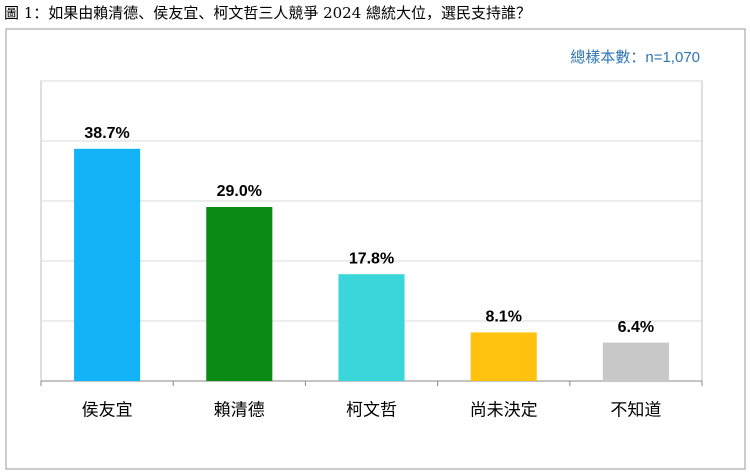 The image size is (750, 473). What do you see at coordinates (371, 258) in the screenshot?
I see `data-label: 17.8%` at bounding box center [371, 258].